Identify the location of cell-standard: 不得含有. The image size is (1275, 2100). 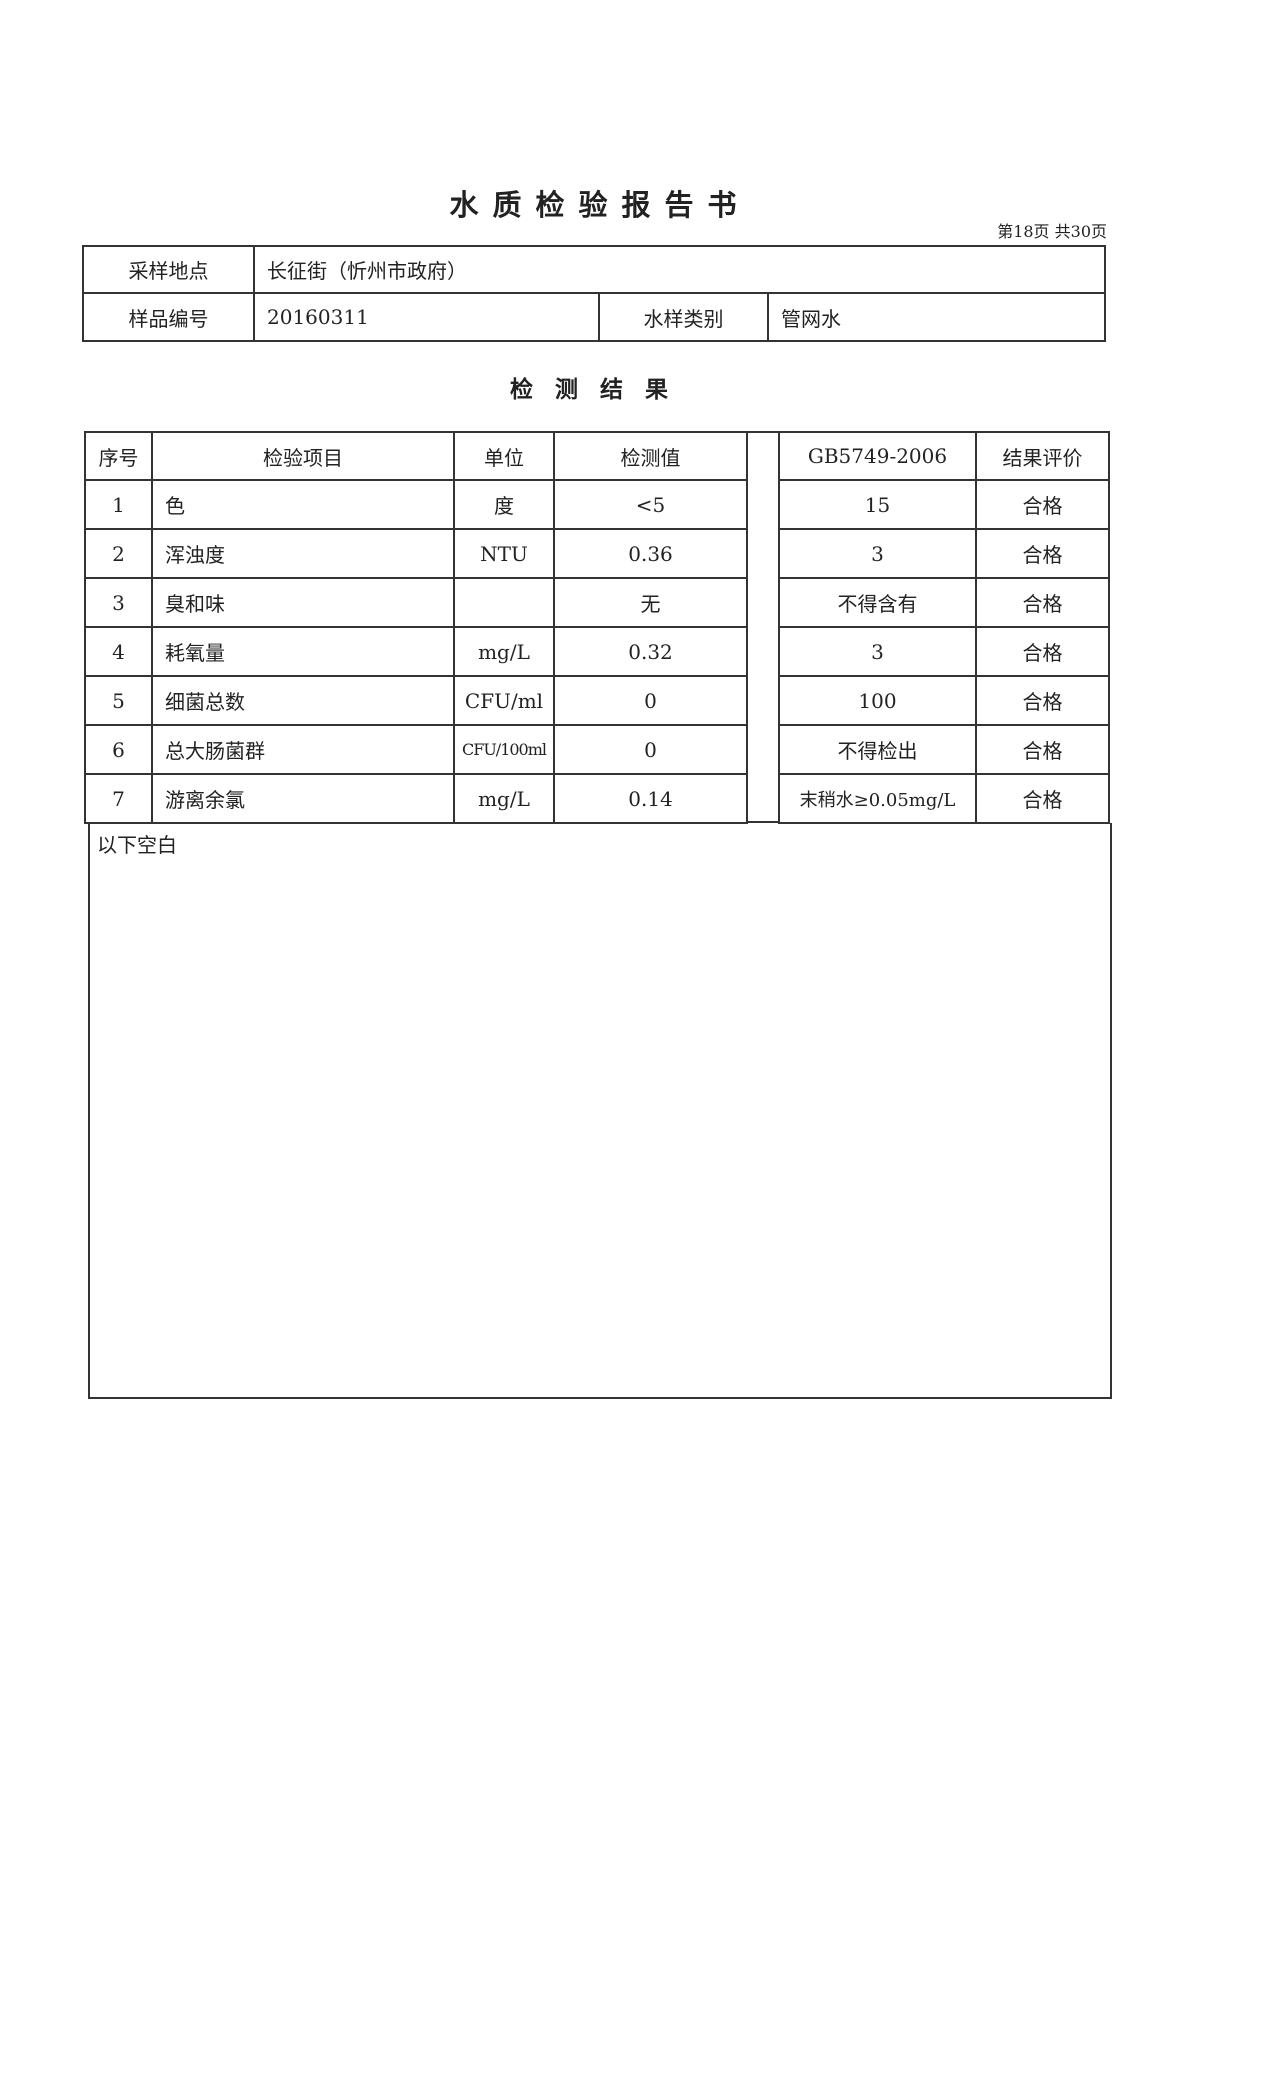
(877, 602).